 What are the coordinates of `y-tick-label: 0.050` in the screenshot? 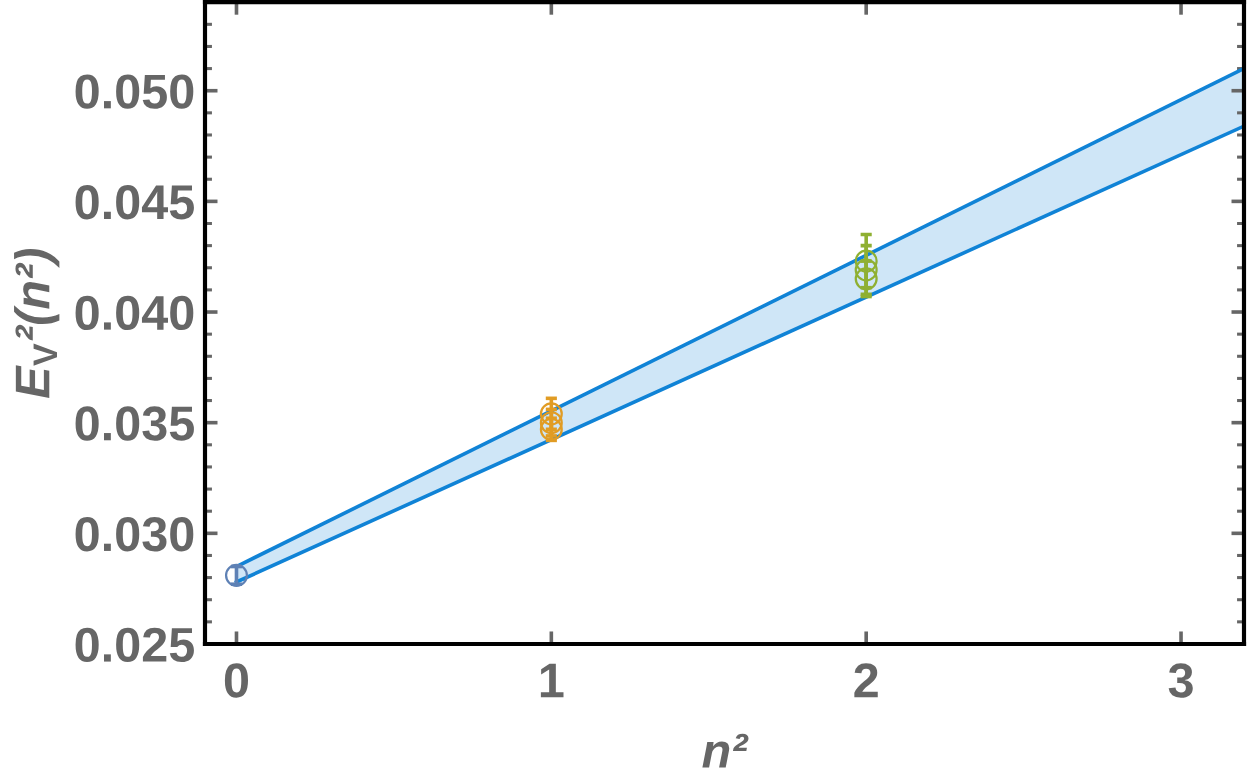 It's located at (134, 91).